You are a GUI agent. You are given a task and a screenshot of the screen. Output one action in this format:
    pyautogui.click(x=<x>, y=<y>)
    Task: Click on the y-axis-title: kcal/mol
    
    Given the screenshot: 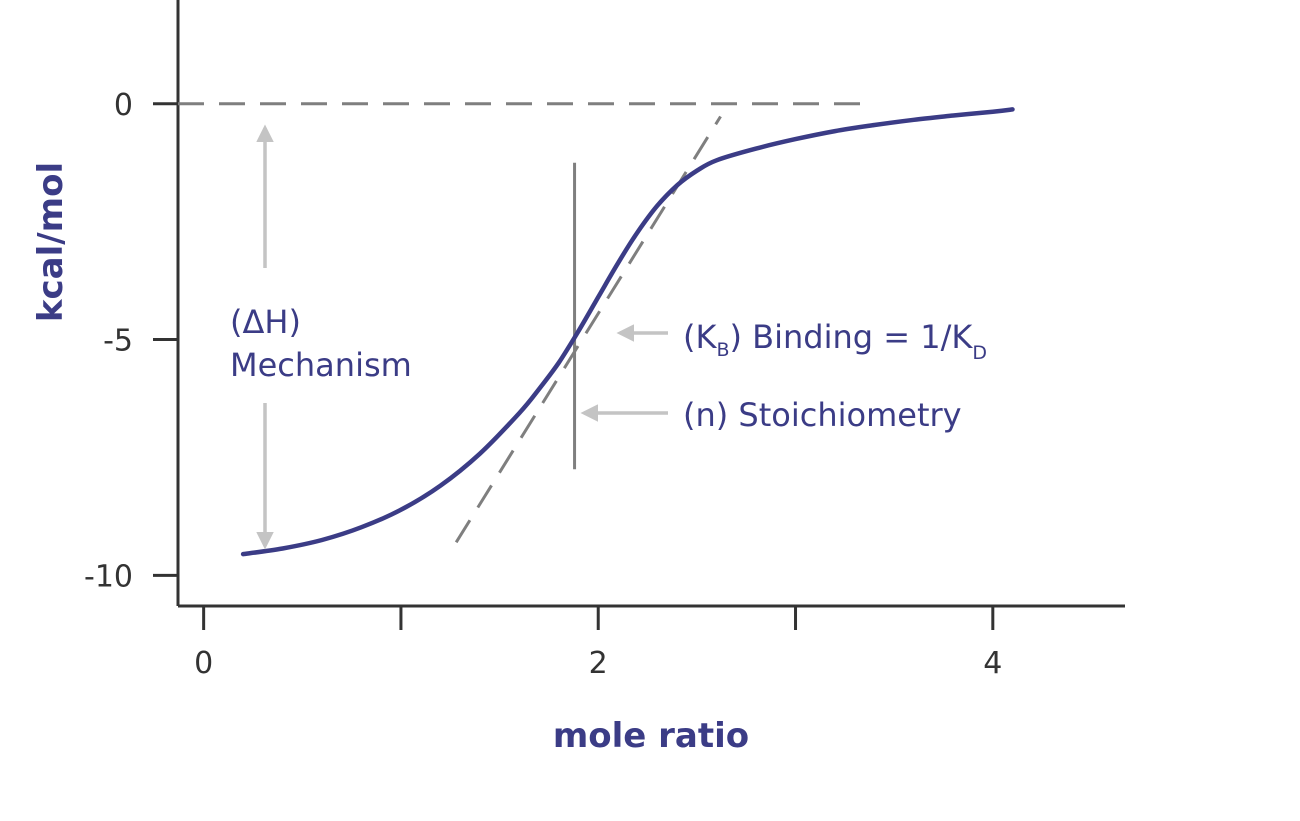 What is the action you would take?
    pyautogui.click(x=51, y=242)
    